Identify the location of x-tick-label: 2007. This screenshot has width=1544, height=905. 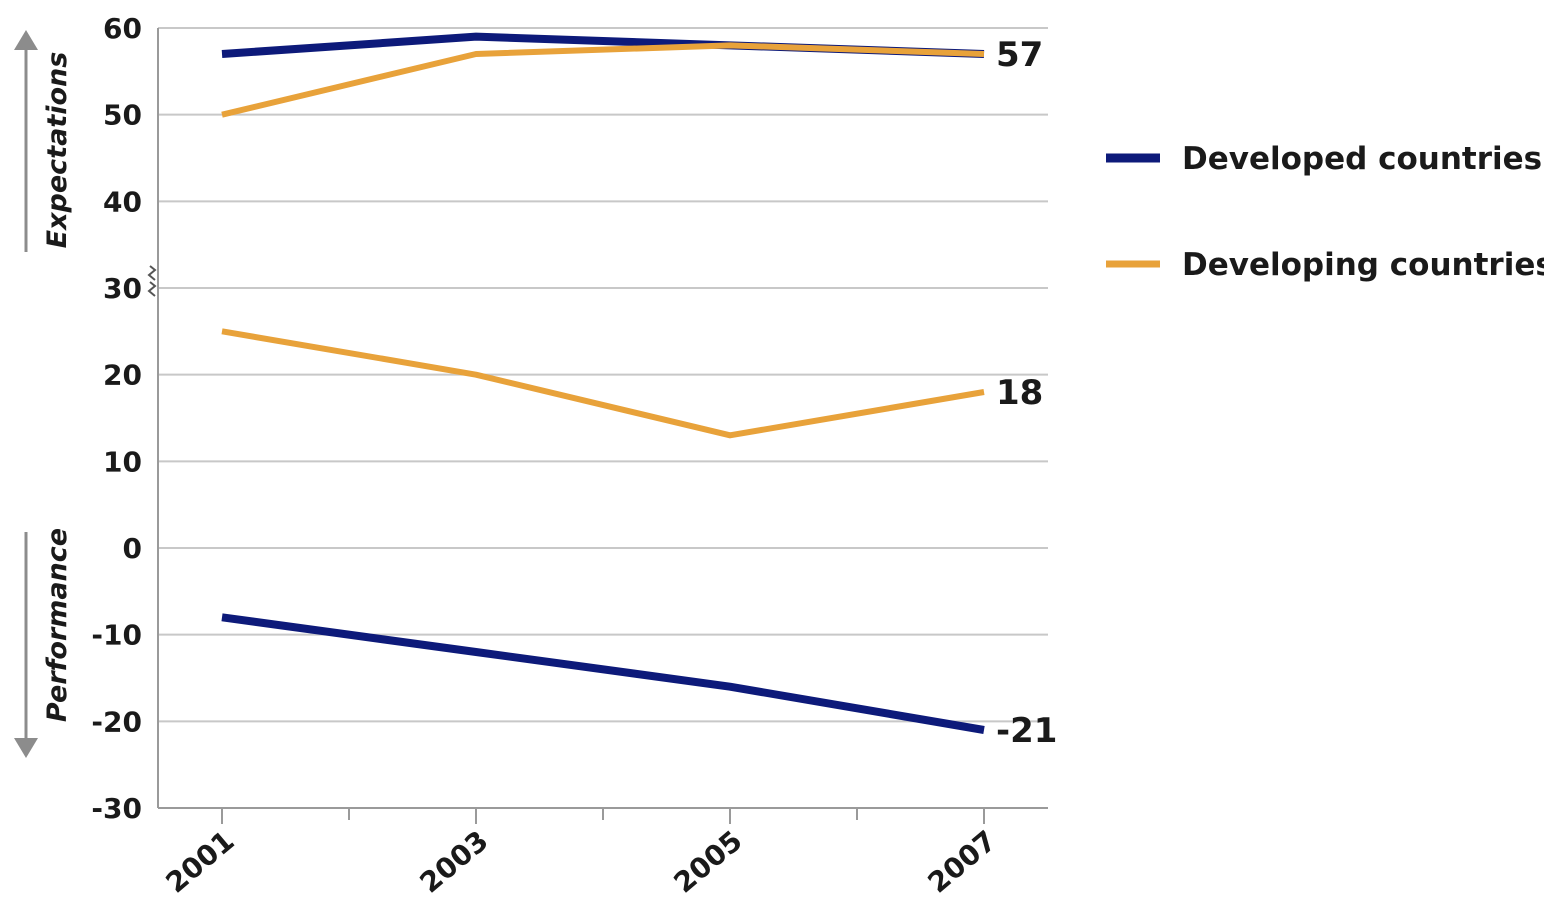
(962, 861).